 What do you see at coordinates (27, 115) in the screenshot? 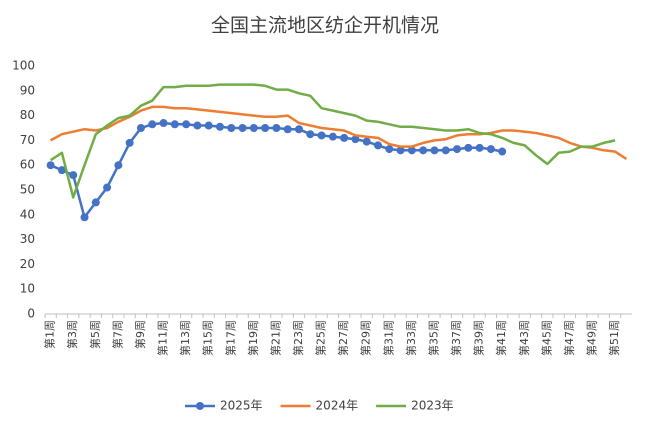
I see `y-tick-label: 80` at bounding box center [27, 115].